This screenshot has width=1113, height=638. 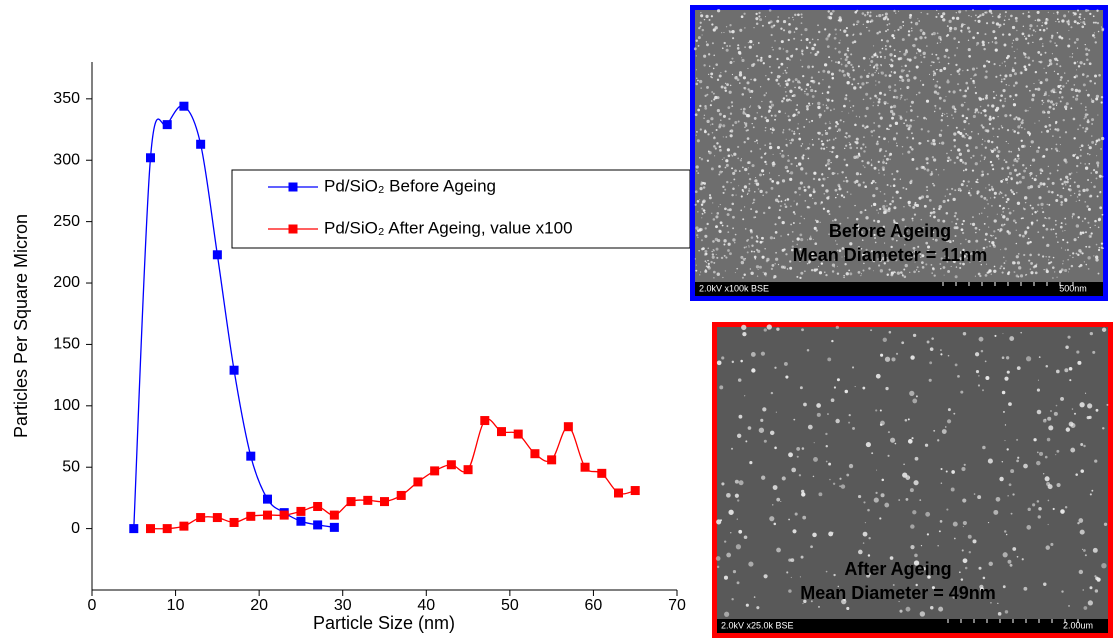 I want to click on marker, so click(x=301, y=521).